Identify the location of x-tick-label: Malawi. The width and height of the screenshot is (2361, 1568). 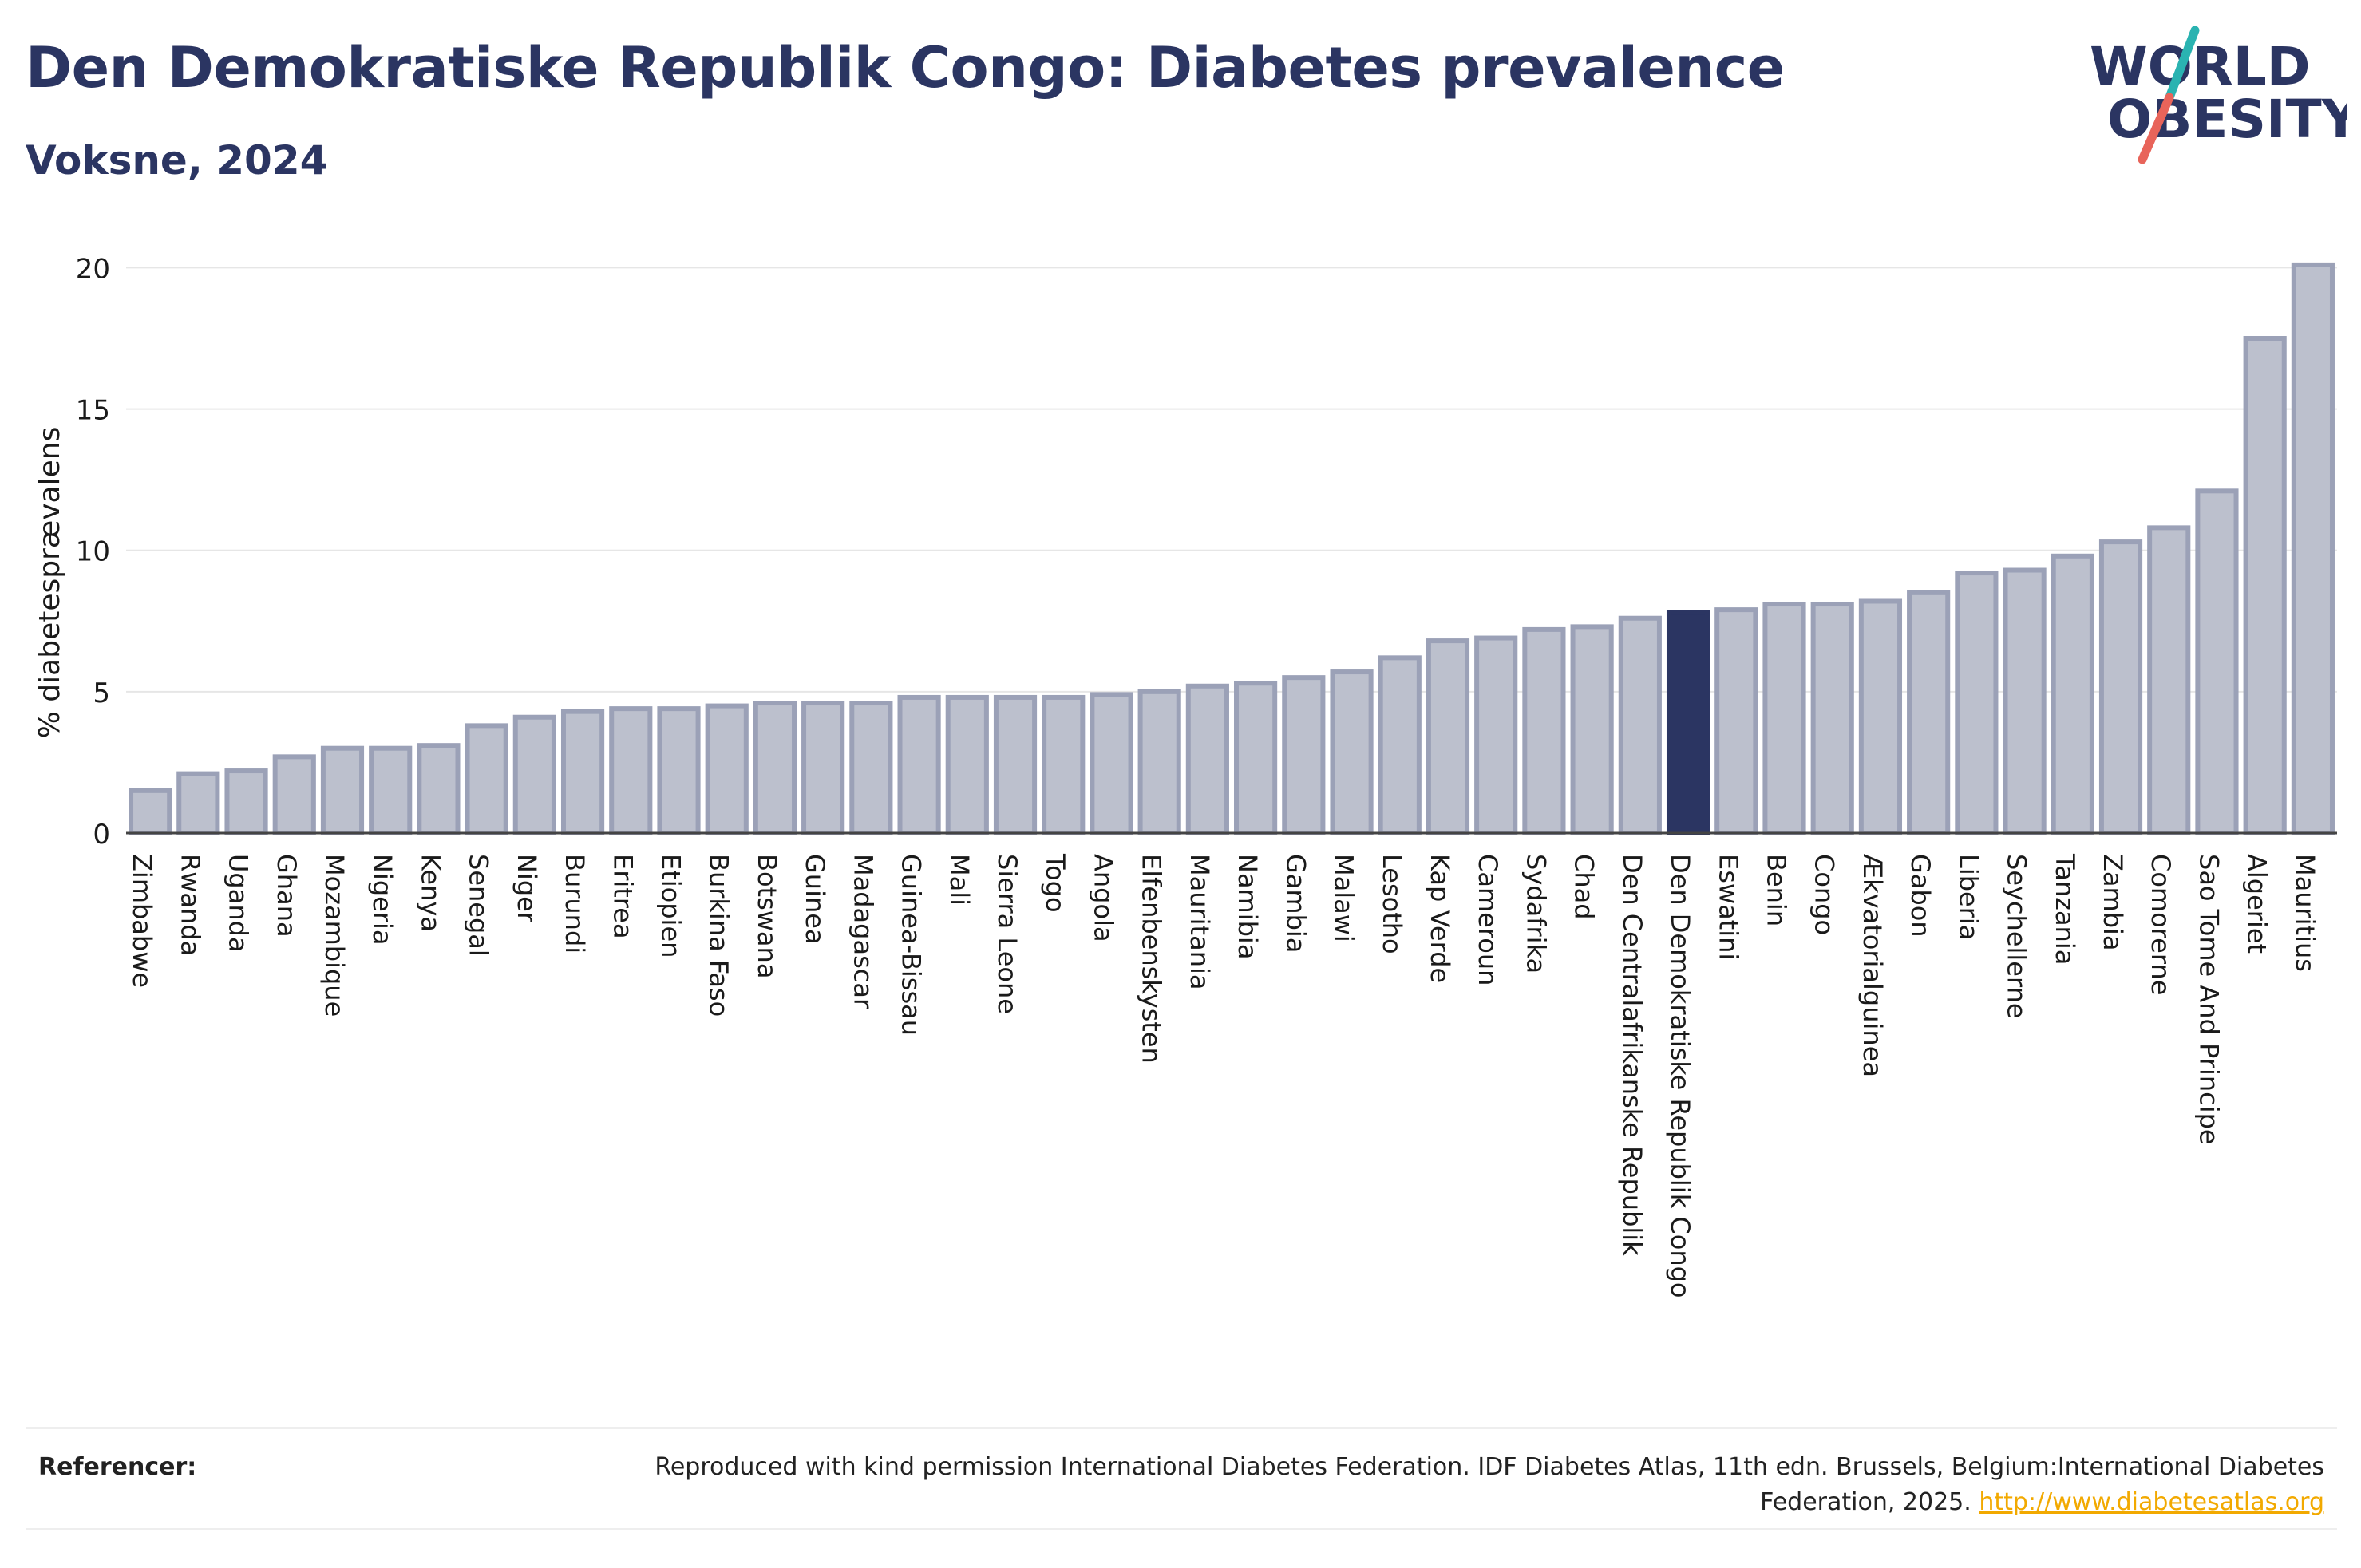
(1344, 898).